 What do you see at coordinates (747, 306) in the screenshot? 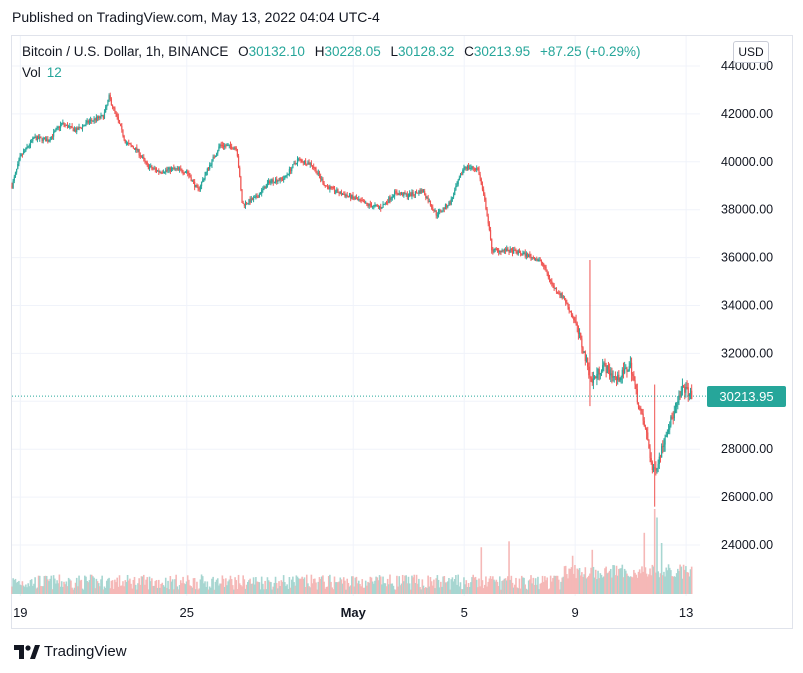
I see `y-tick-label: 34000.00` at bounding box center [747, 306].